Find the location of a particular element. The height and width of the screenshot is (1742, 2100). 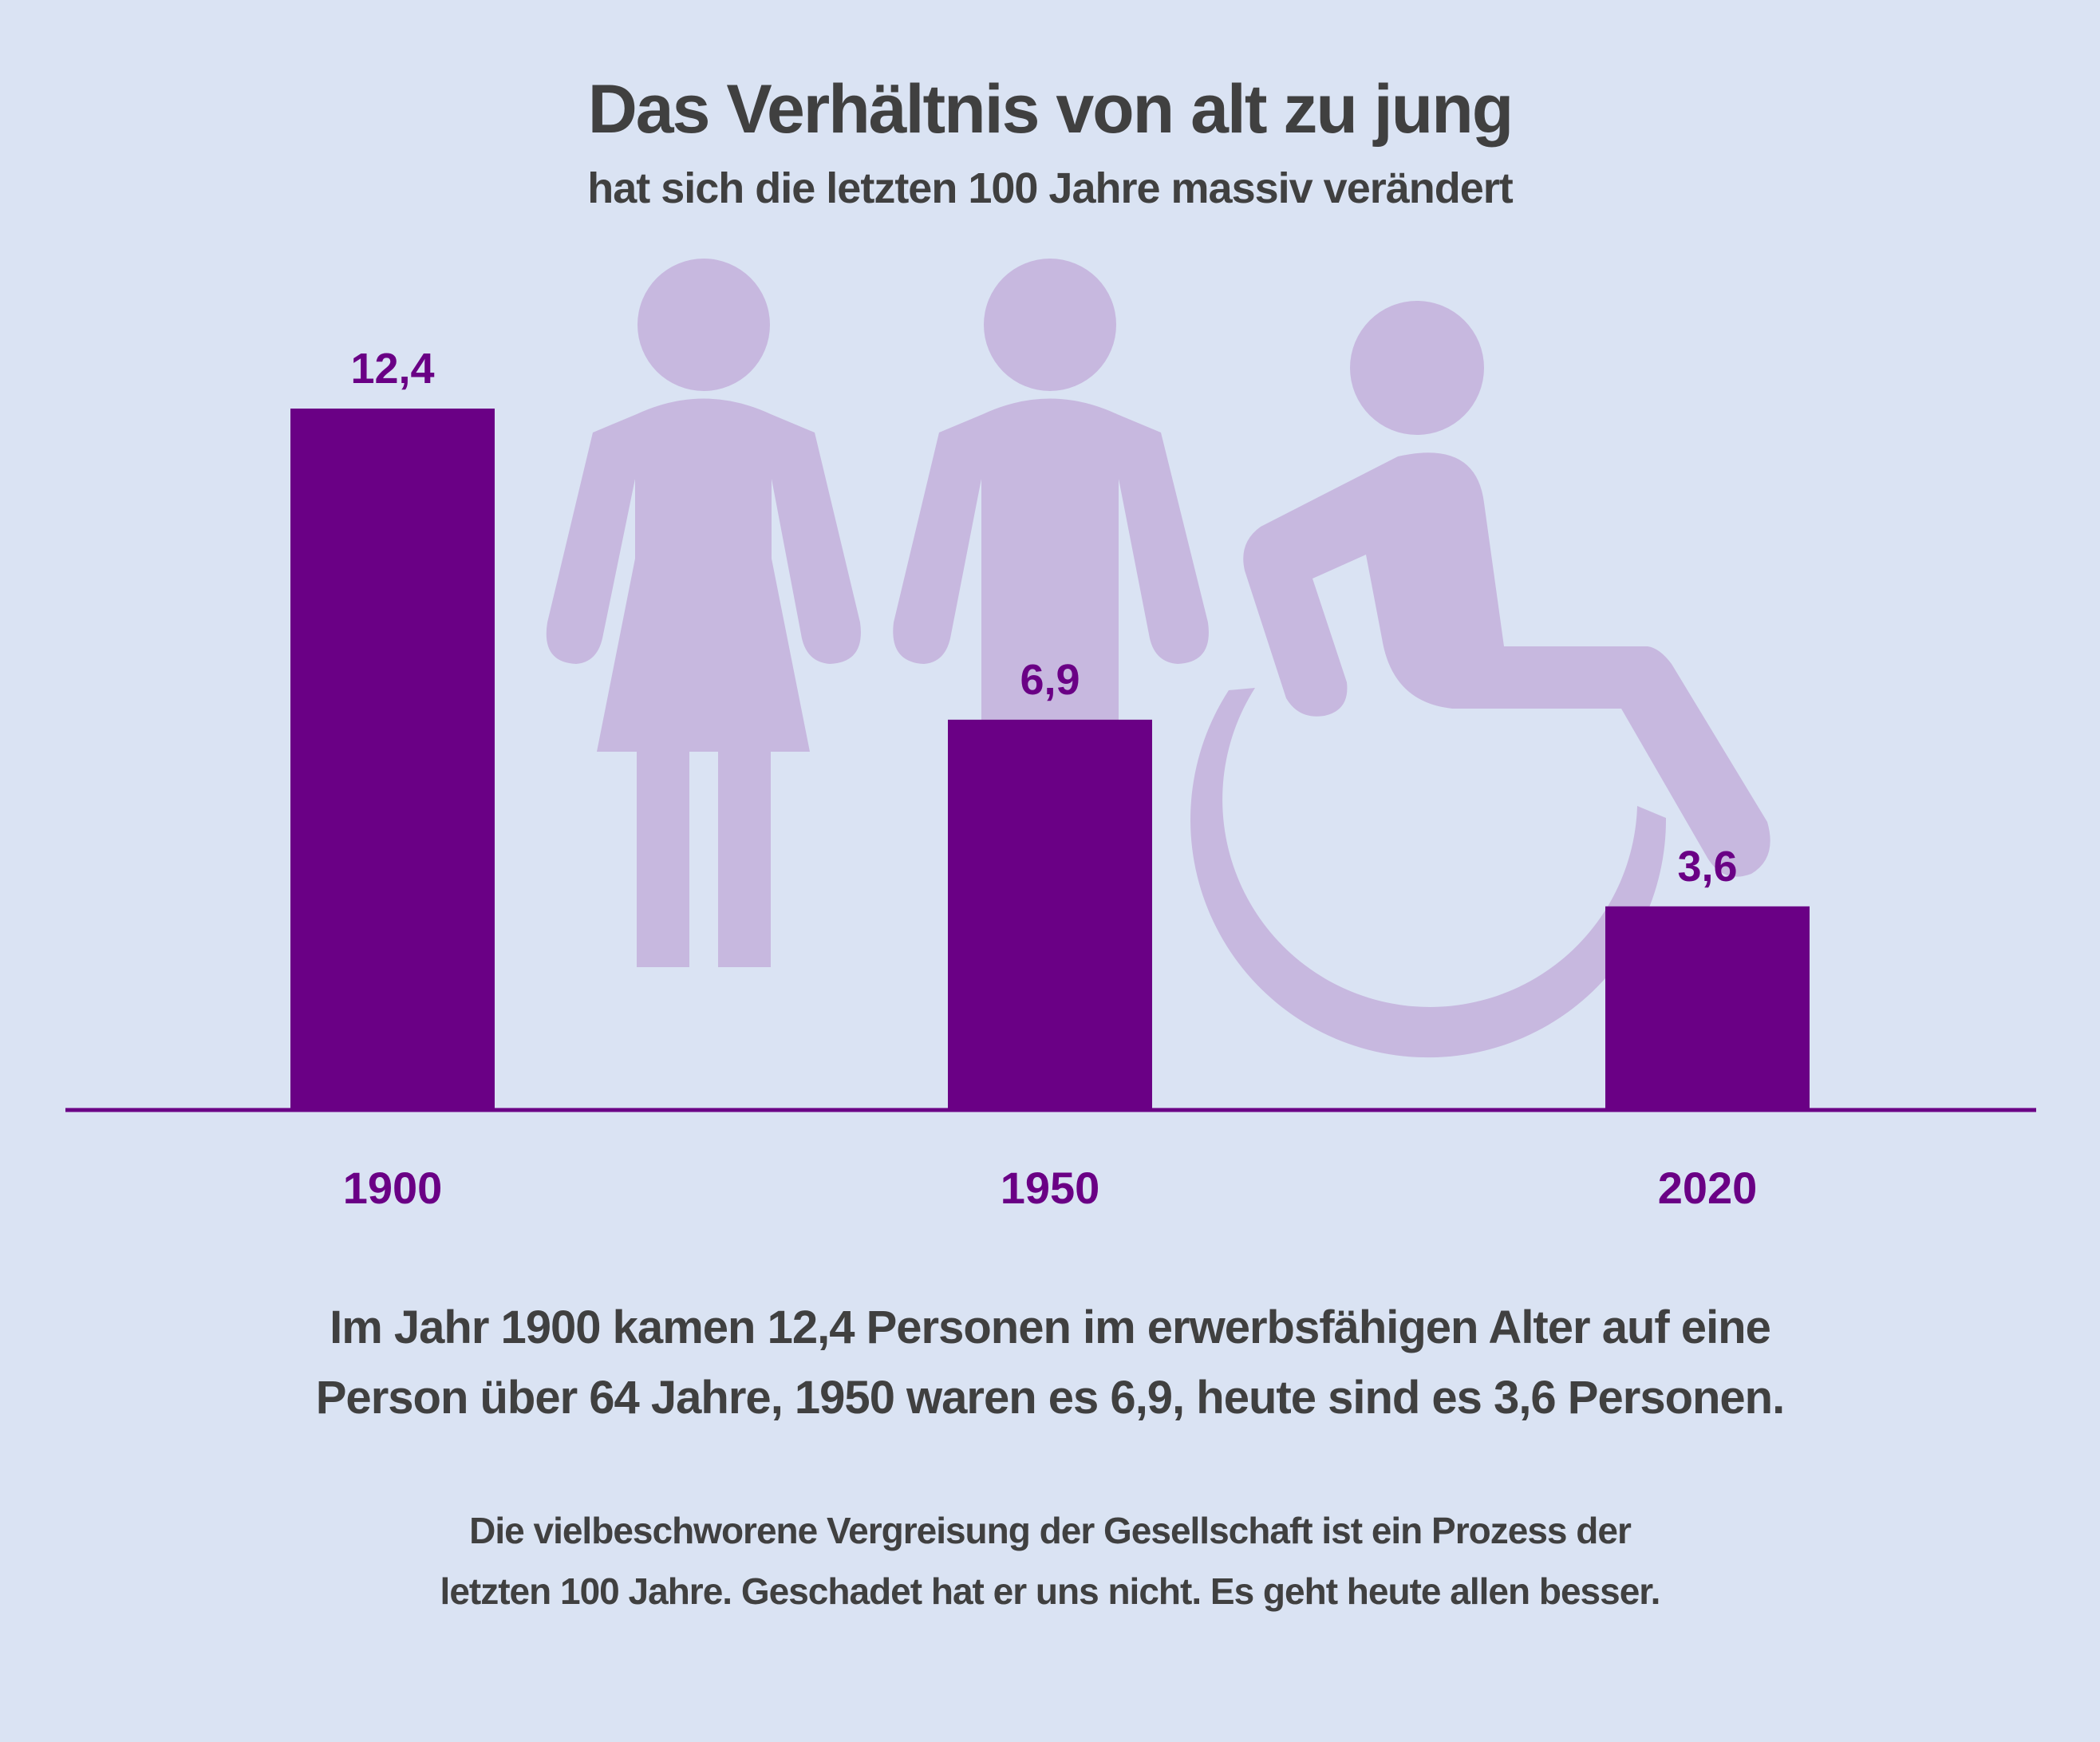

bar-1900 is located at coordinates (392, 760).